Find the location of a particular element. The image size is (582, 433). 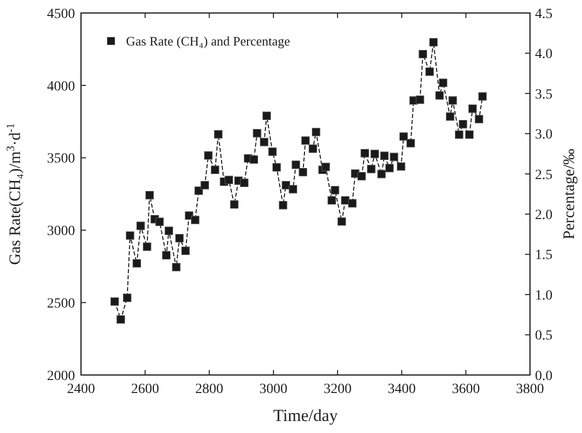

y2-axis-title: Percentage/‰ is located at coordinates (569, 194).